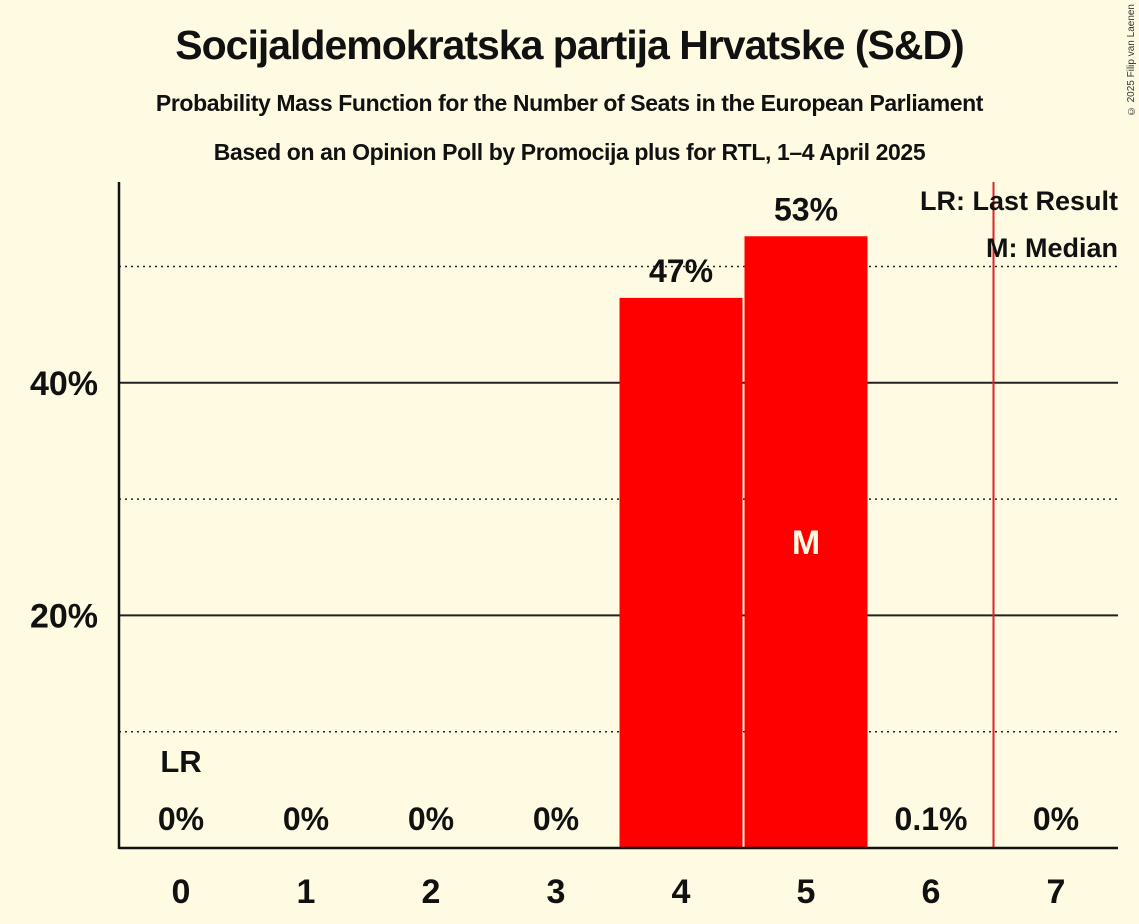 The image size is (1139, 924). Describe the element at coordinates (681, 892) in the screenshot. I see `x-tick-label: 4` at that location.